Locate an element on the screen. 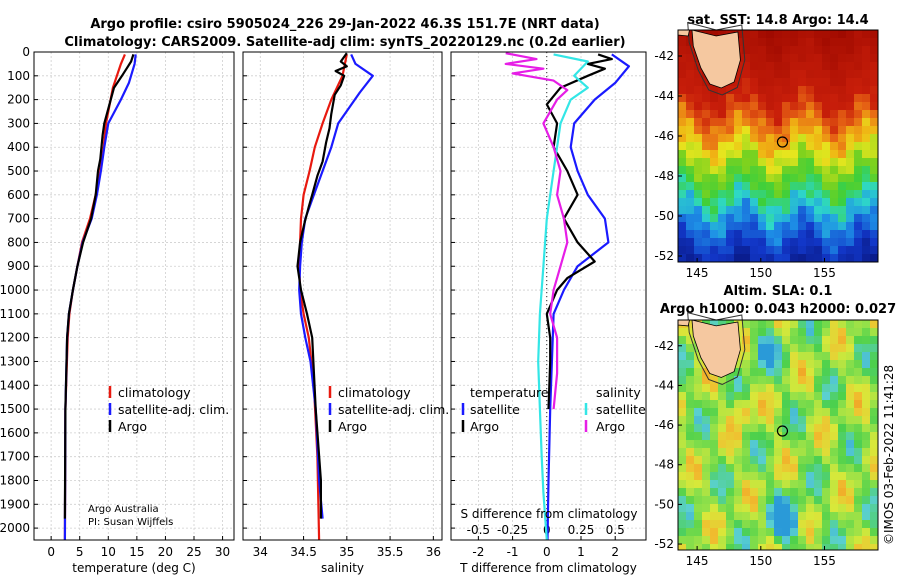 This screenshot has height=580, width=900. top-tick-label: 0.5 is located at coordinates (615, 530).